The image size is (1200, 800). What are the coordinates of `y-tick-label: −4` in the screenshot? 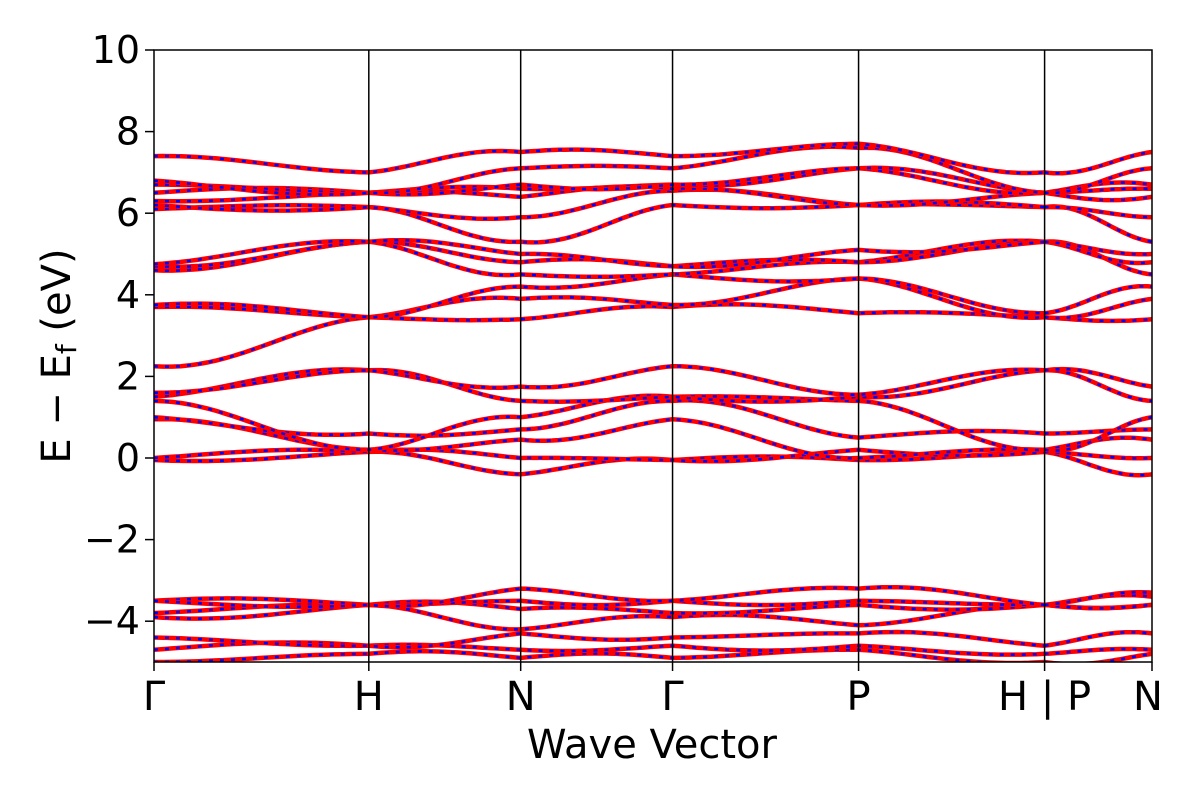 It's located at (112, 621).